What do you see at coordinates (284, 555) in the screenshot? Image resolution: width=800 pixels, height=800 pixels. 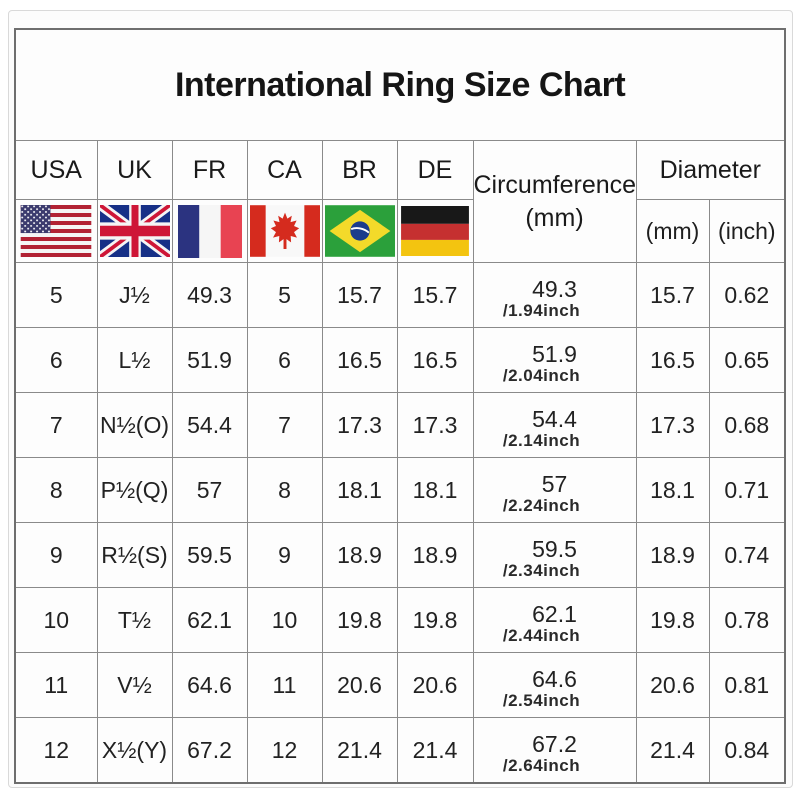 I see `ca-size-cell: 9` at bounding box center [284, 555].